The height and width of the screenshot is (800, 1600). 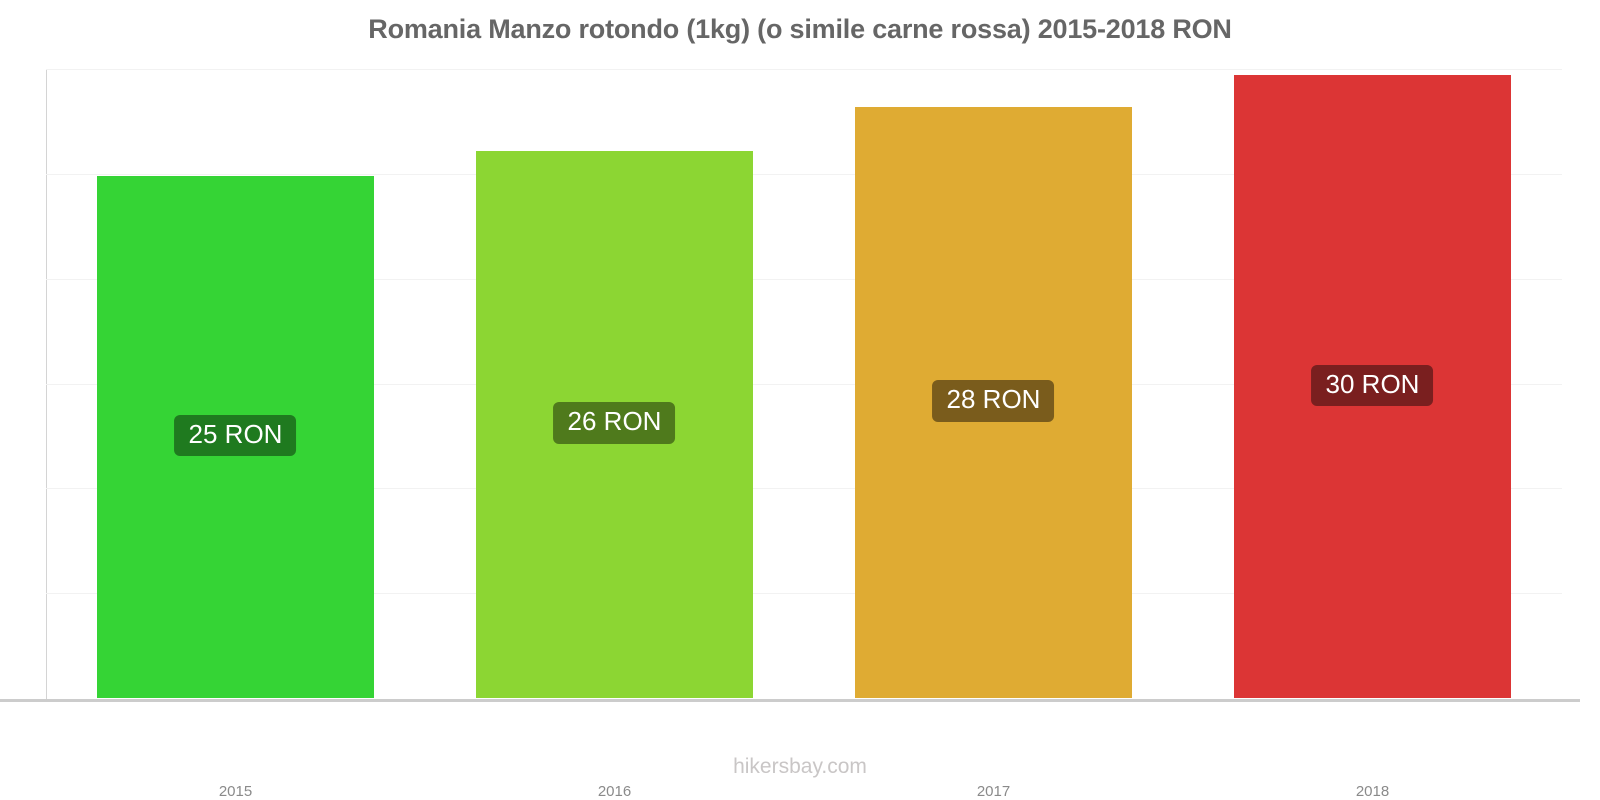 I want to click on bar-value-label: 26 RON, so click(x=614, y=423).